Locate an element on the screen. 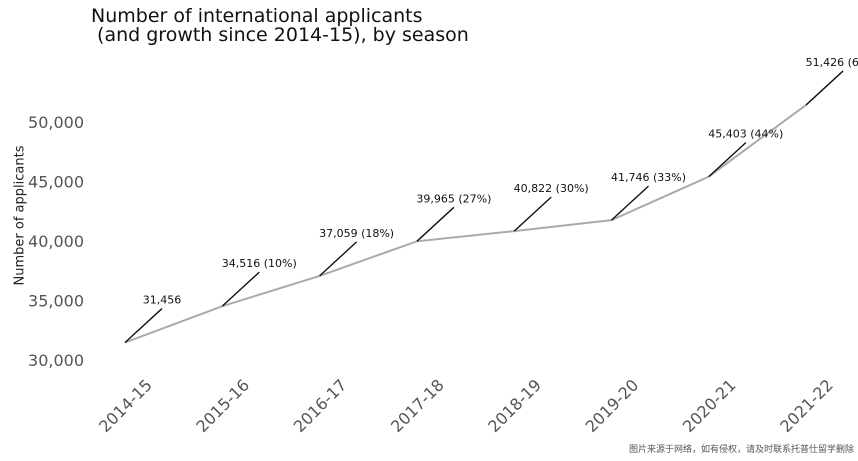 The image size is (858, 461). x-tick-label: 2016-17 is located at coordinates (320, 405).